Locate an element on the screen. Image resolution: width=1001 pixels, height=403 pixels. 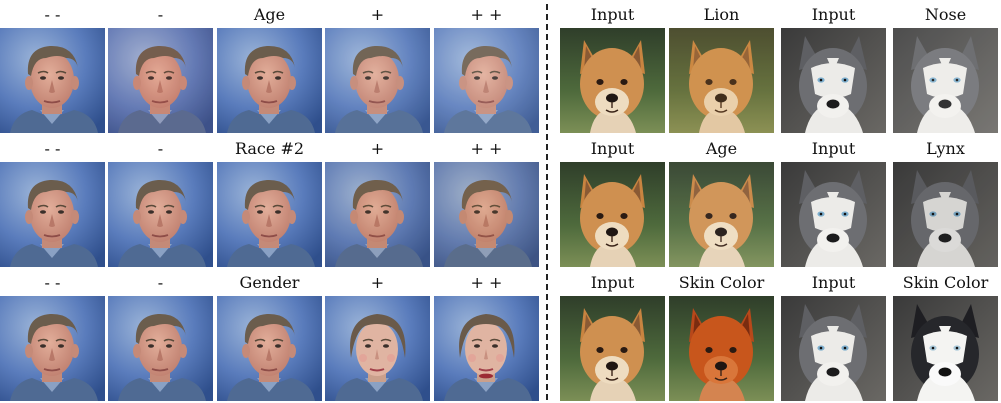
column-label: Lynx is located at coordinates (945, 148).